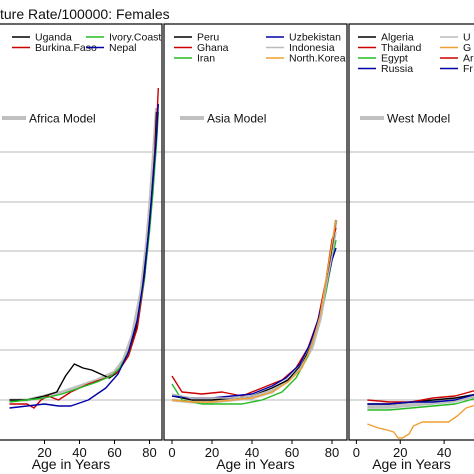 This screenshot has width=474, height=474. What do you see at coordinates (66, 48) in the screenshot?
I see `legend-label: Burkina.Faso` at bounding box center [66, 48].